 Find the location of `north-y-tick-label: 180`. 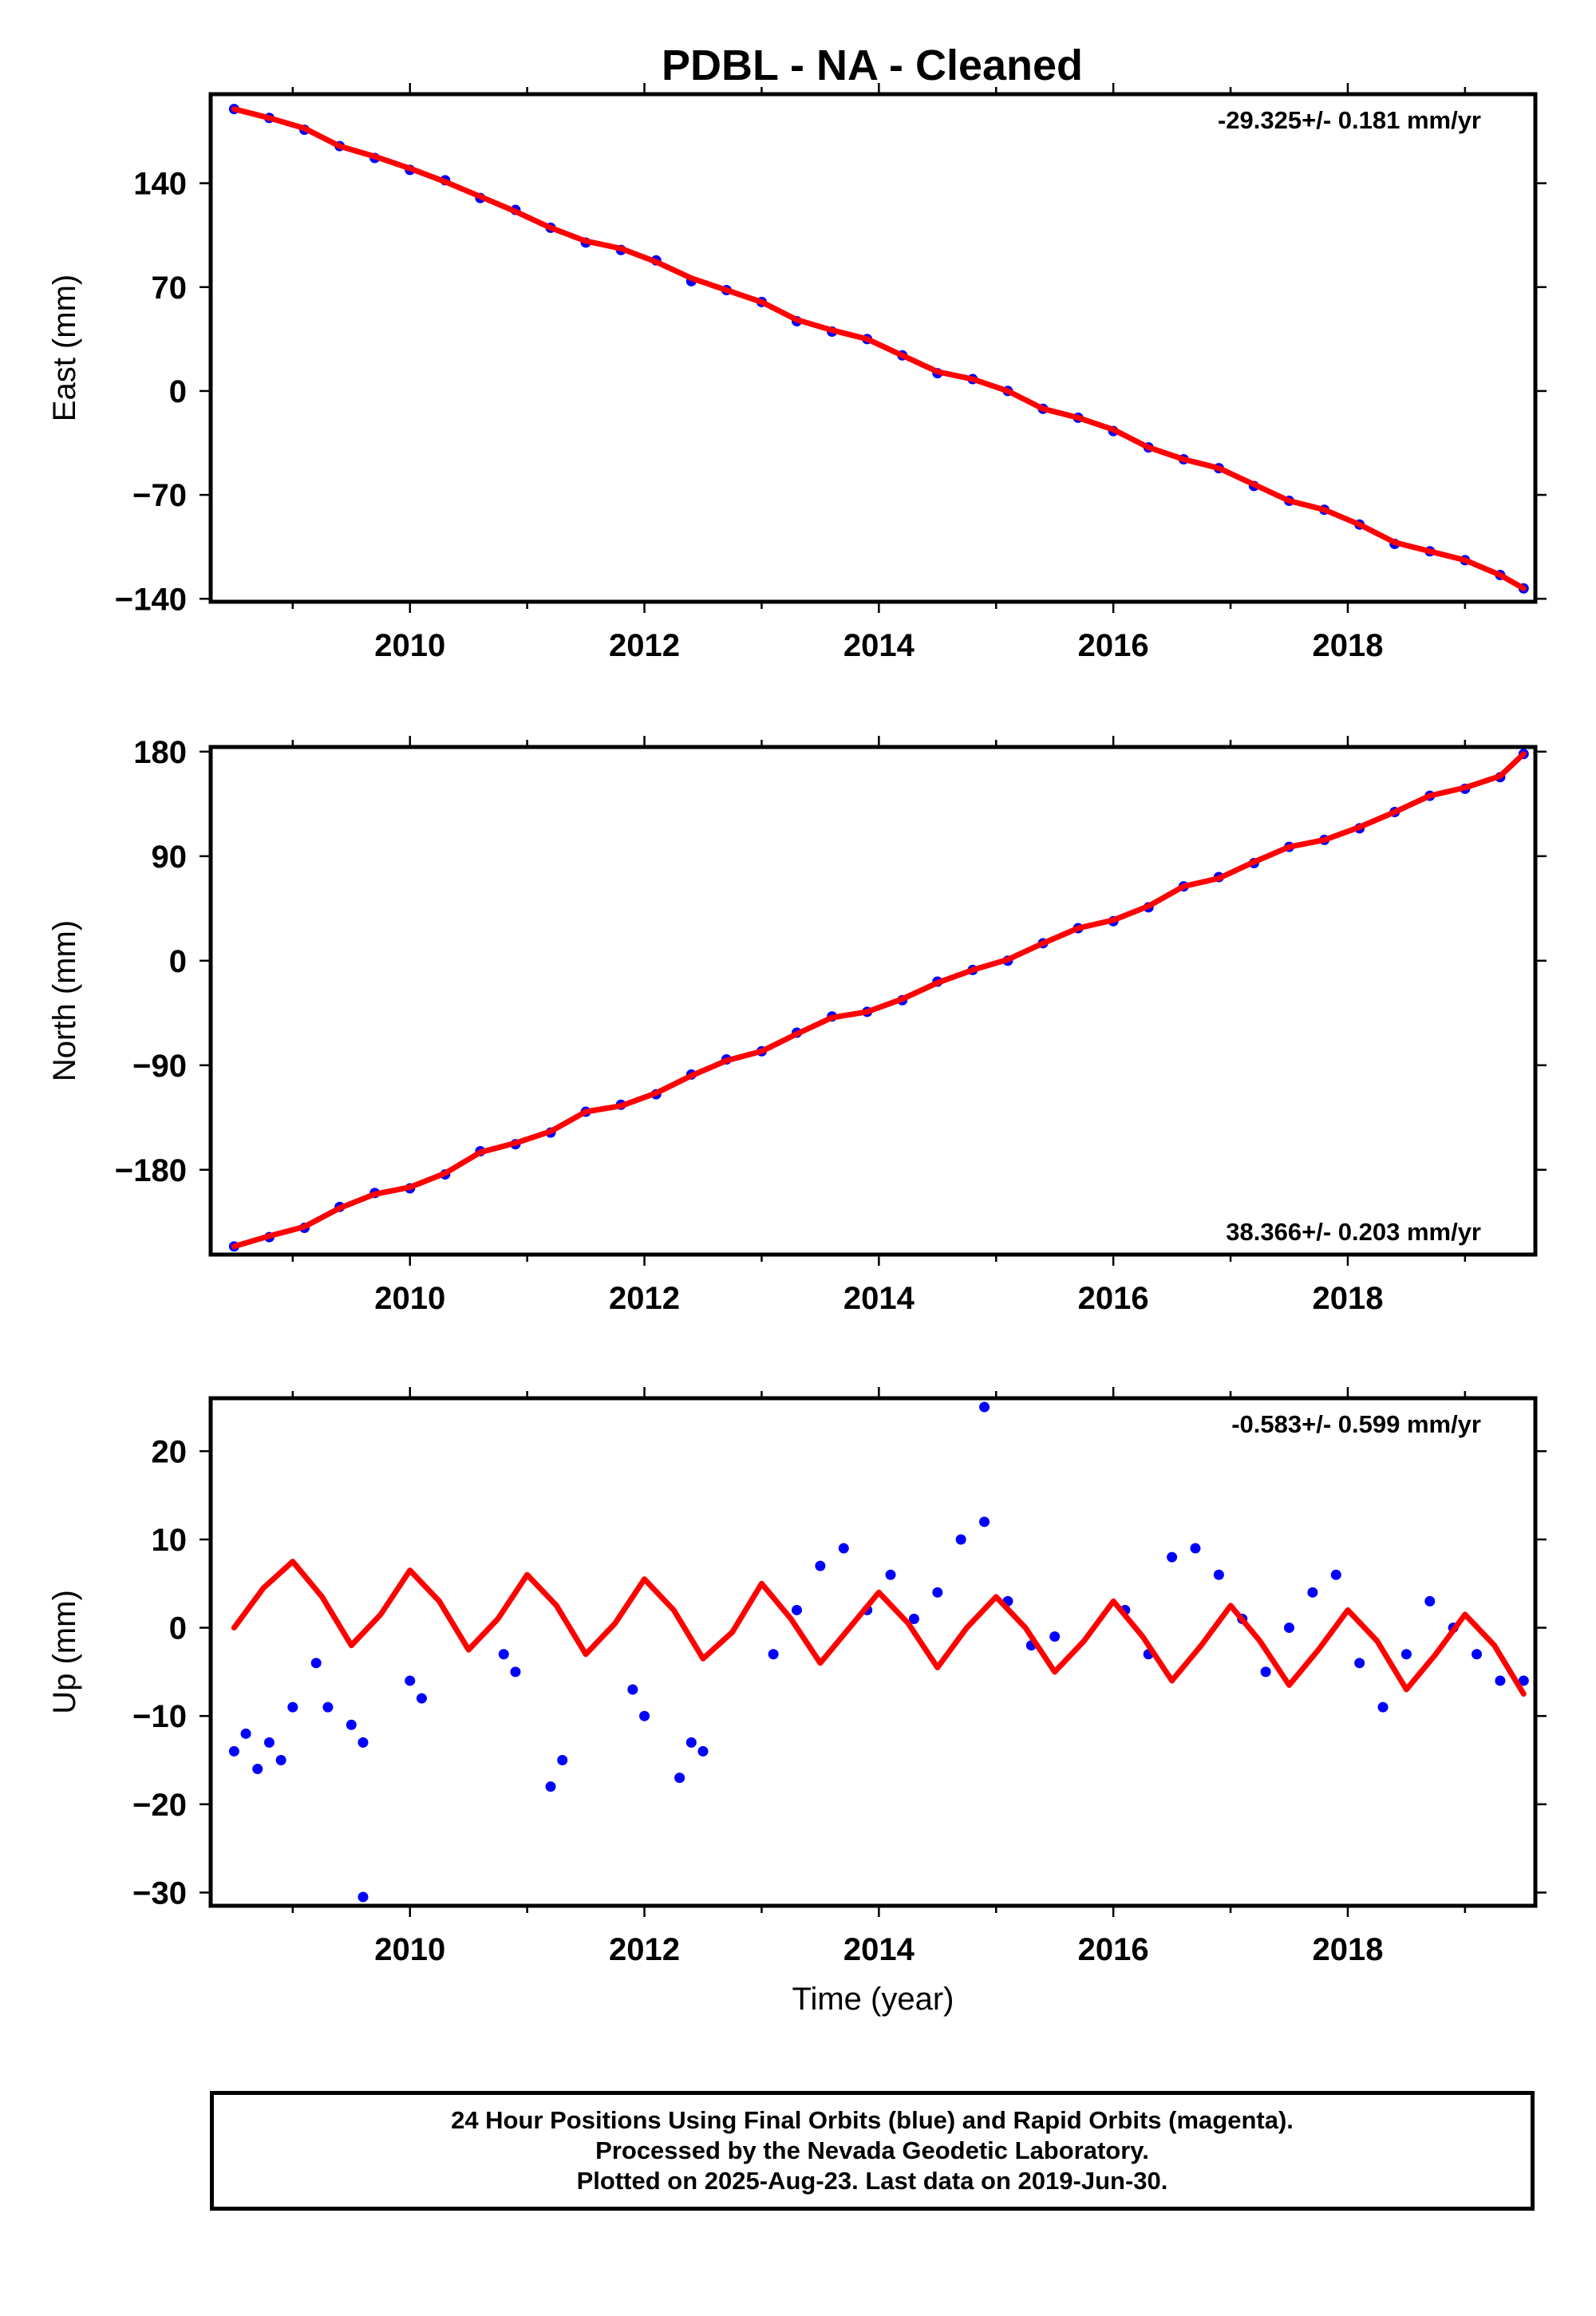

north-y-tick-label: 180 is located at coordinates (160, 752).